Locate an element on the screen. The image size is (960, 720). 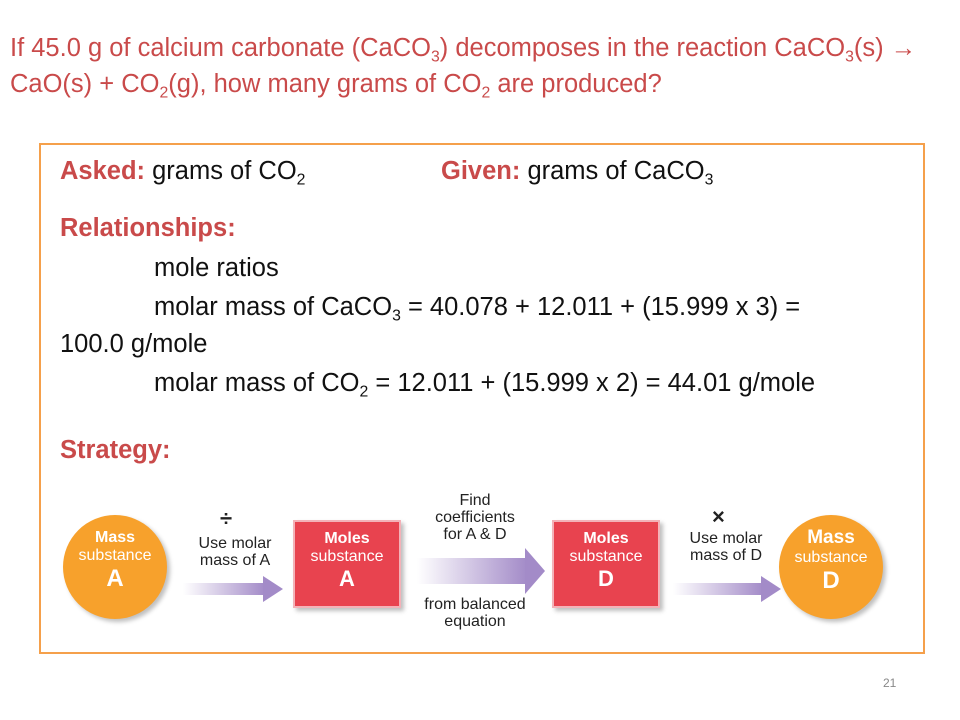
asked-line: Asked: grams of CO2 is located at coordinates (183, 173).